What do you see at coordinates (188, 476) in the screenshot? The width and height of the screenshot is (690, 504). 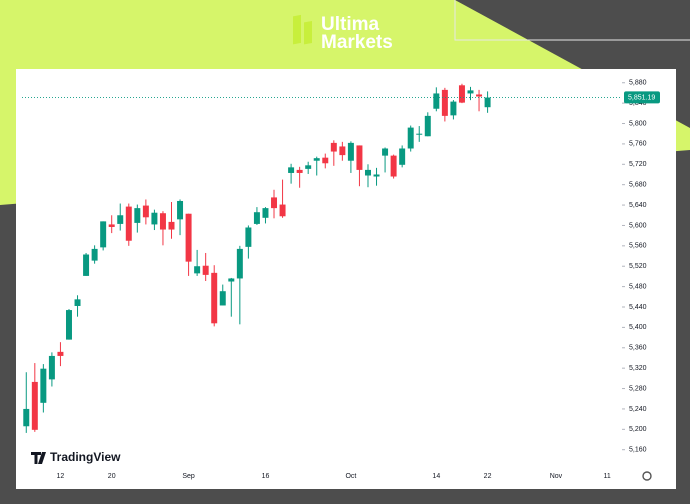 I see `x-tick-label: Sep` at bounding box center [188, 476].